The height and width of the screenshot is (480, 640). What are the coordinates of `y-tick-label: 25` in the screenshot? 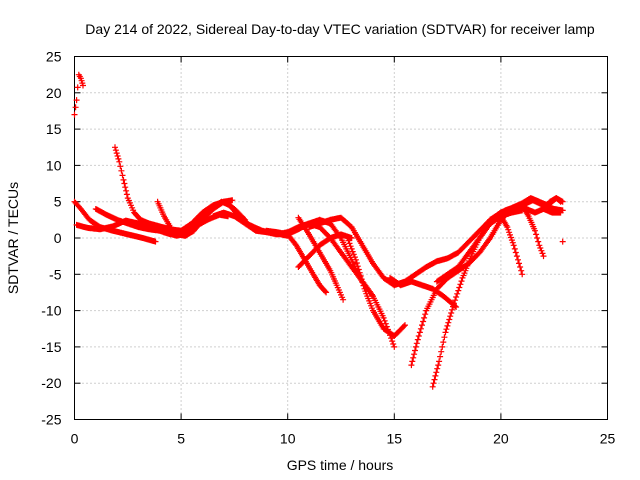 It's located at (54, 57).